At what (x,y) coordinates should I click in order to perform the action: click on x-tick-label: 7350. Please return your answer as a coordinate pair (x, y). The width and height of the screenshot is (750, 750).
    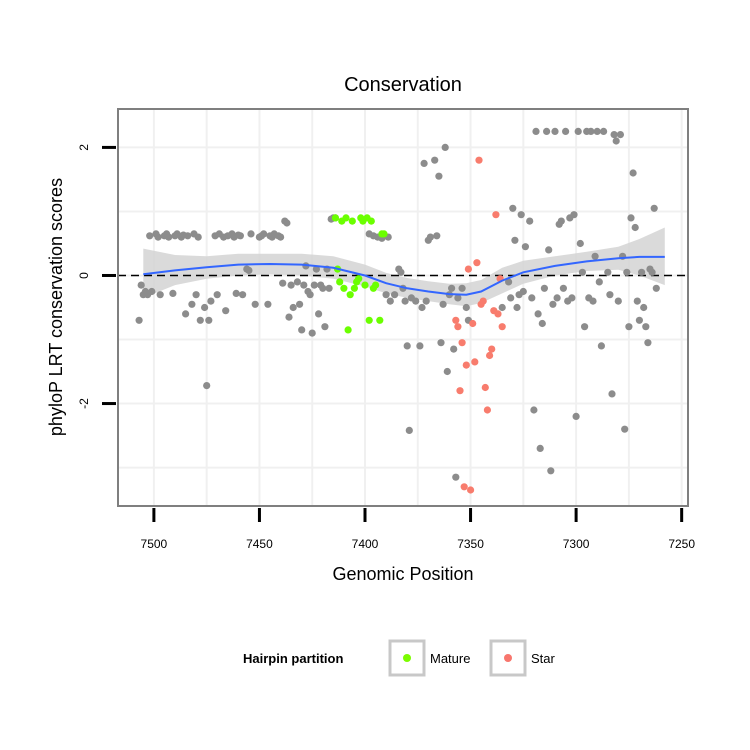
    Looking at the image, I should click on (470, 544).